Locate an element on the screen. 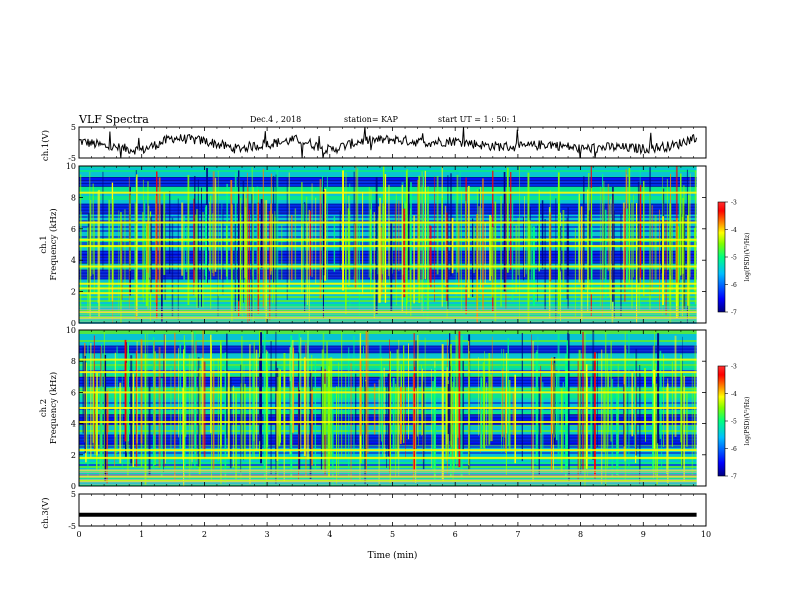 Image resolution: width=792 pixels, height=612 pixels. ch3-waveform-ylabel: ch.3(V) is located at coordinates (45, 512).